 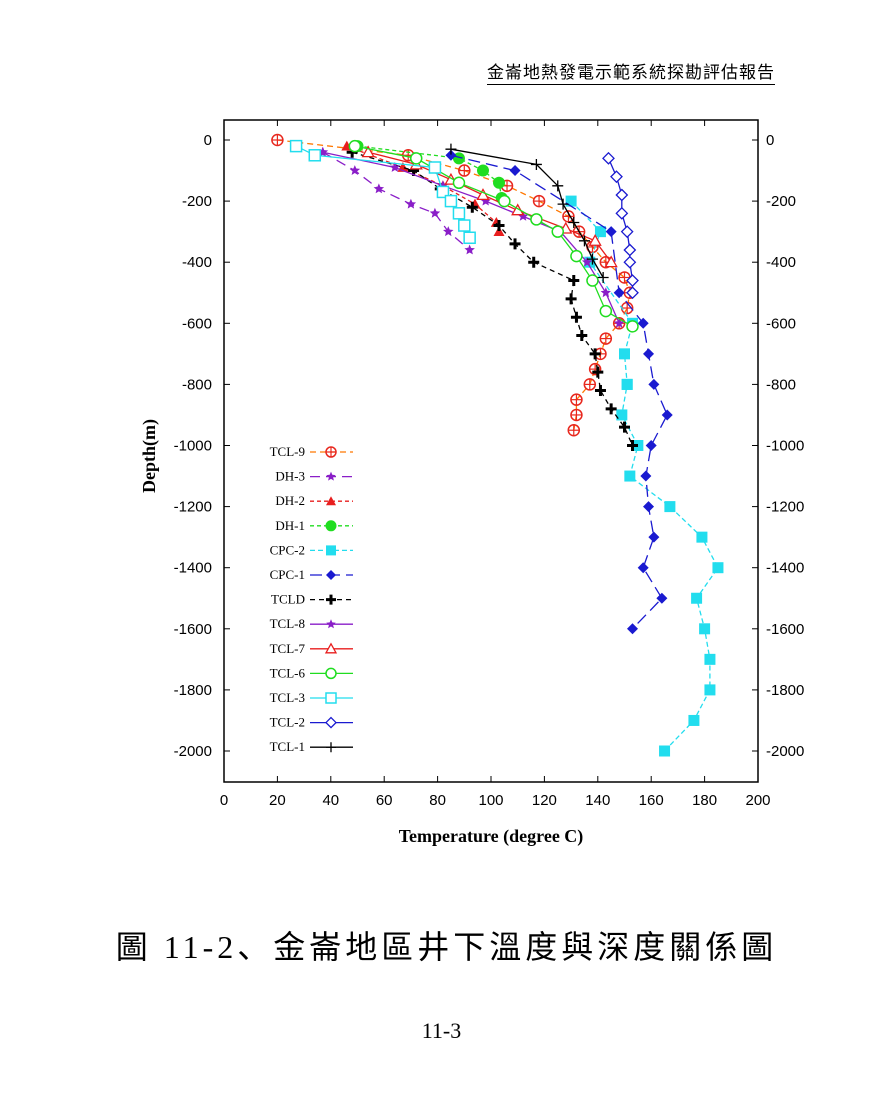 I want to click on x-tick-label: 180, so click(x=704, y=800).